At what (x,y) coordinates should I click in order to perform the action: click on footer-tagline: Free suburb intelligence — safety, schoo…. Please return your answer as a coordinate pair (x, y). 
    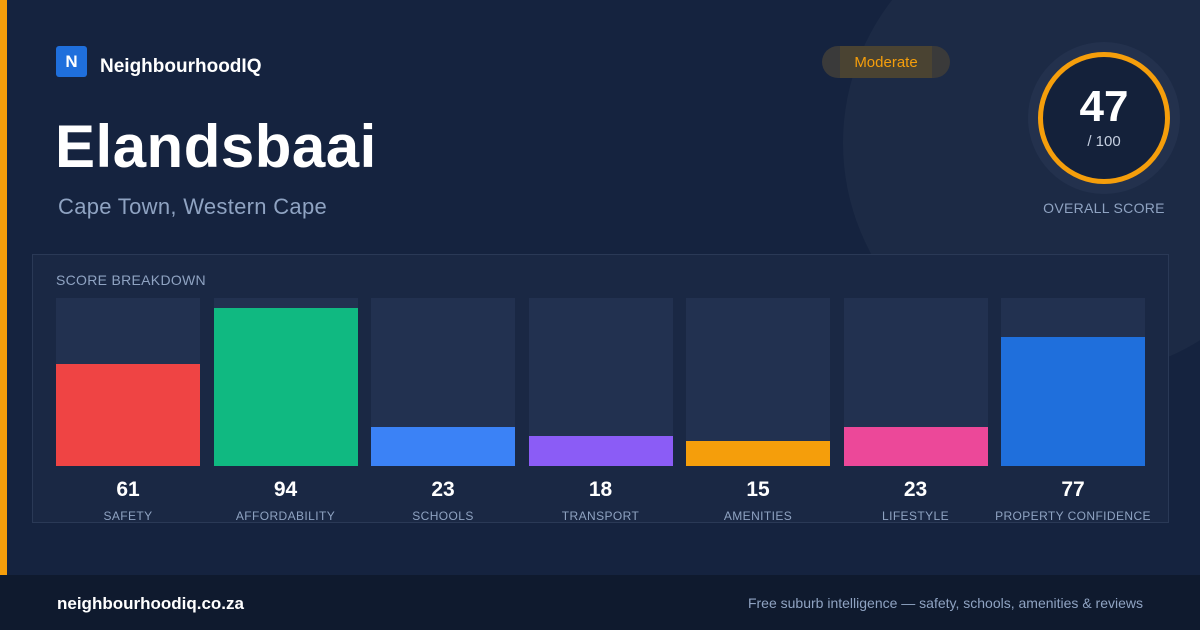
    Looking at the image, I should click on (945, 603).